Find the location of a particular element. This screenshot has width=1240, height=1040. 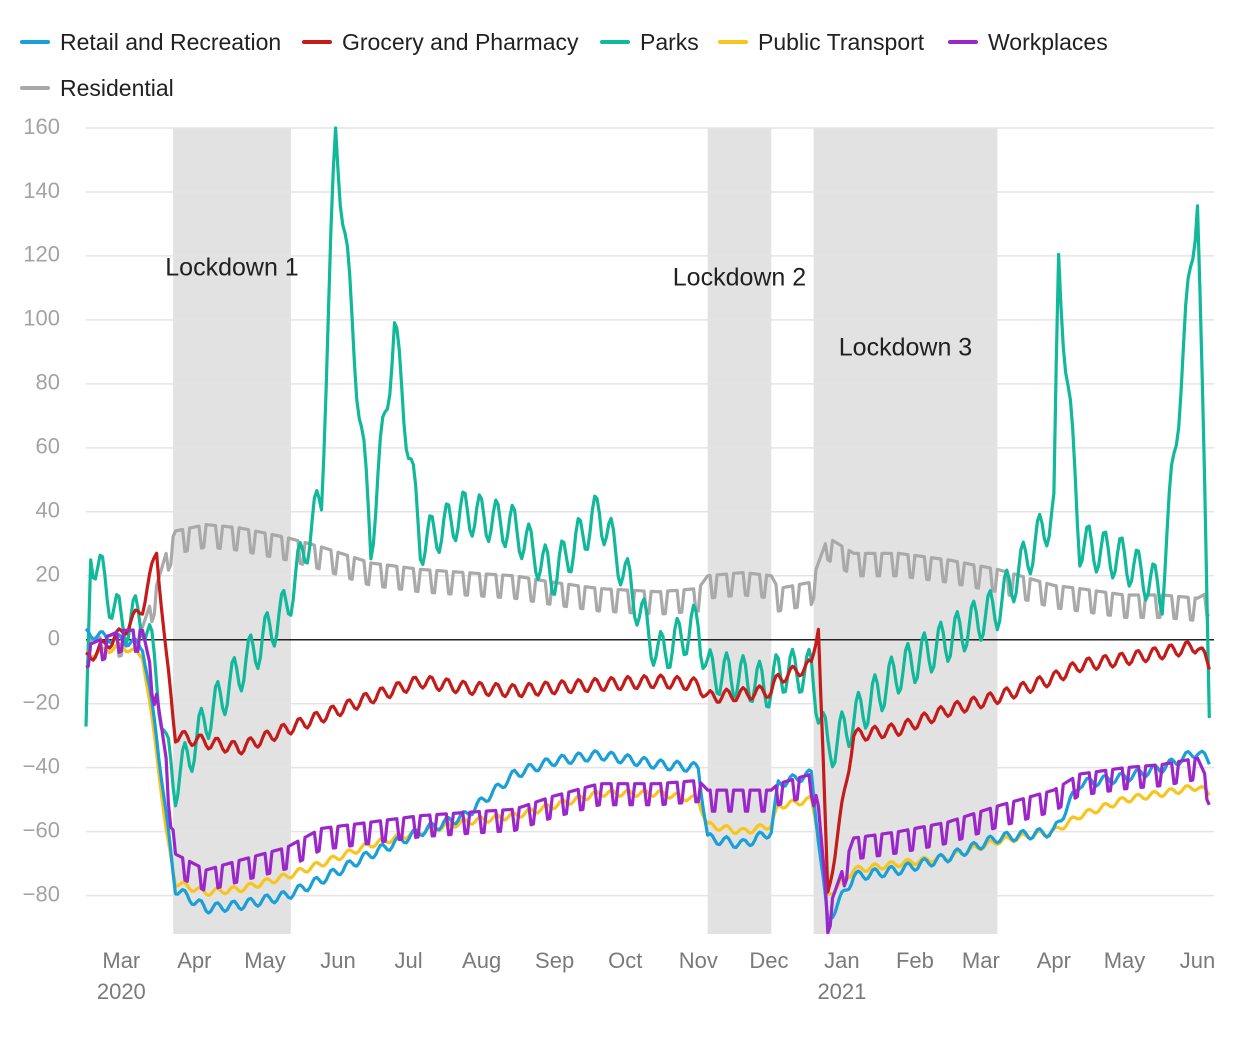

legend-label: Parks is located at coordinates (669, 41).